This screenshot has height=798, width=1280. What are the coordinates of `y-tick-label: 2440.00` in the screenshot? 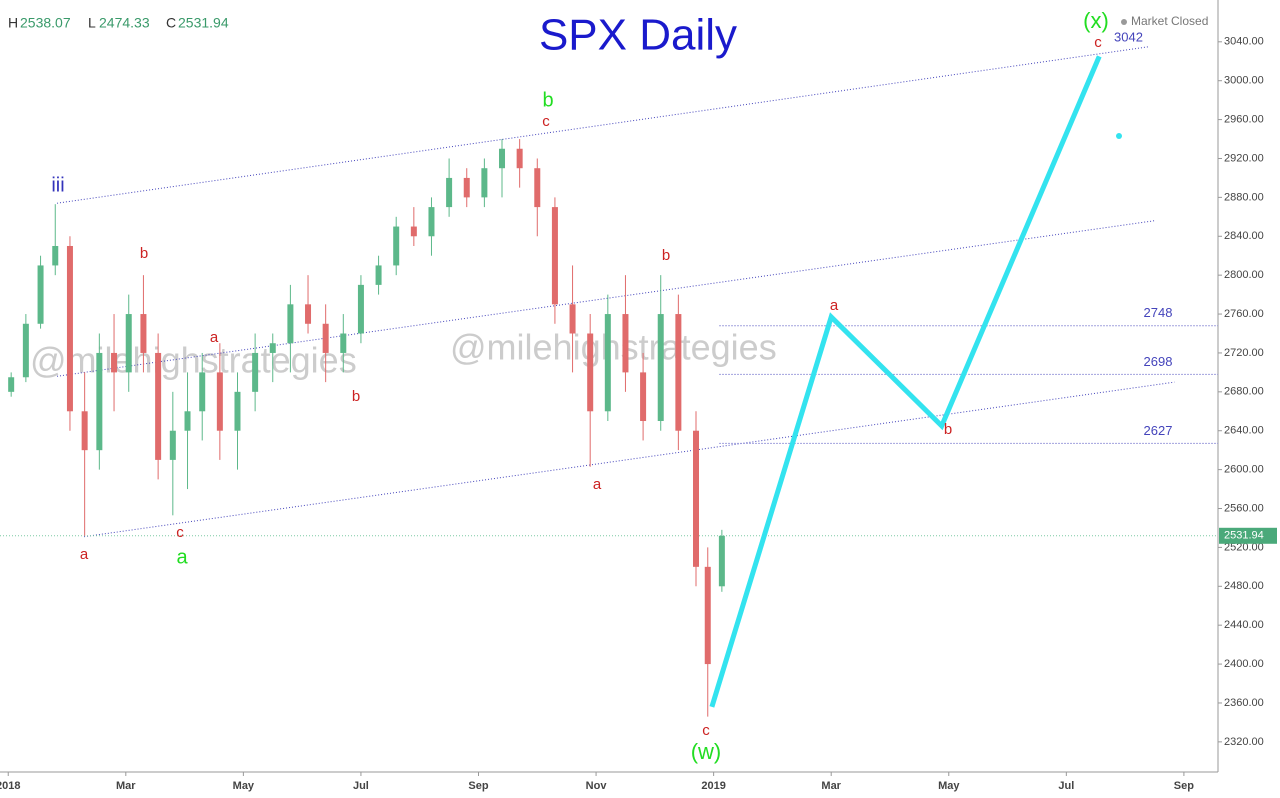 It's located at (1244, 625).